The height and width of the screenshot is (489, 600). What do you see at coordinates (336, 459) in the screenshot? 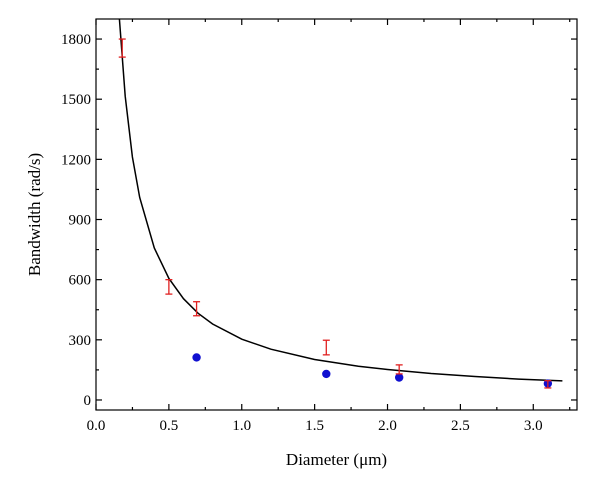
I see `x-axis-title: Diameter (μm)` at bounding box center [336, 459].